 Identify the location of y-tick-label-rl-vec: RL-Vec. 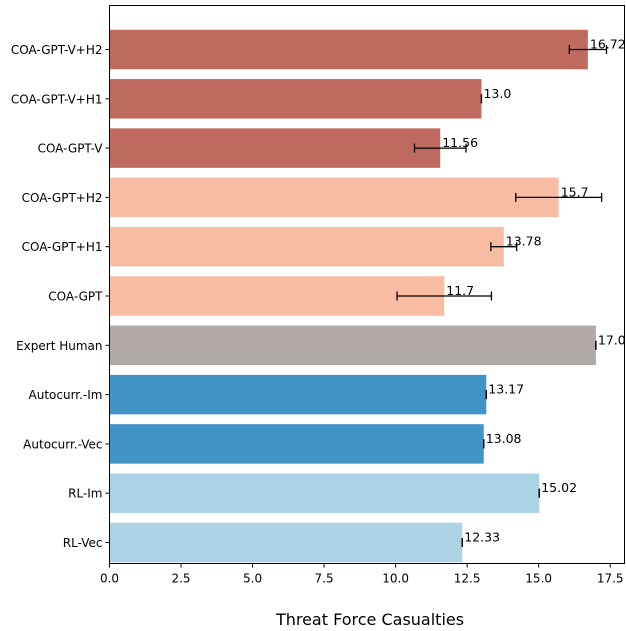
(83, 543).